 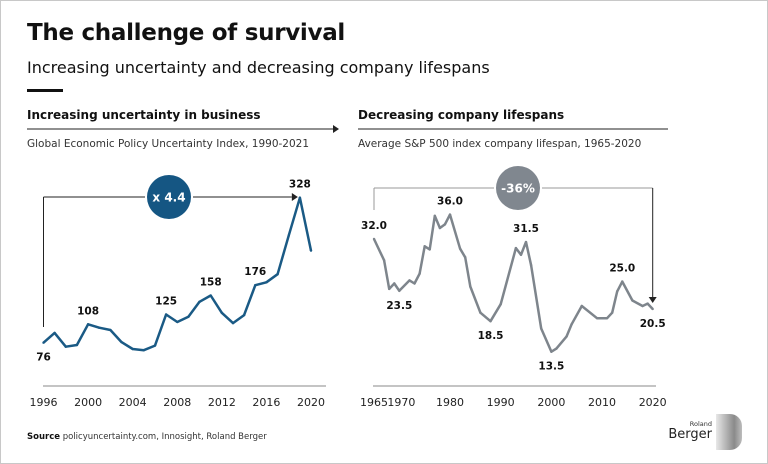 What do you see at coordinates (211, 283) in the screenshot?
I see `left-data-label: 158` at bounding box center [211, 283].